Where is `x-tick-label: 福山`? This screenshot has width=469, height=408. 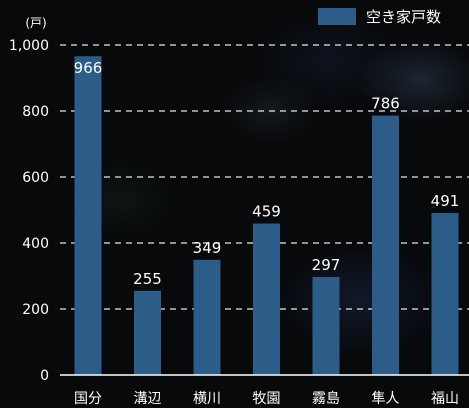 x-tick-label: 福山 is located at coordinates (445, 399).